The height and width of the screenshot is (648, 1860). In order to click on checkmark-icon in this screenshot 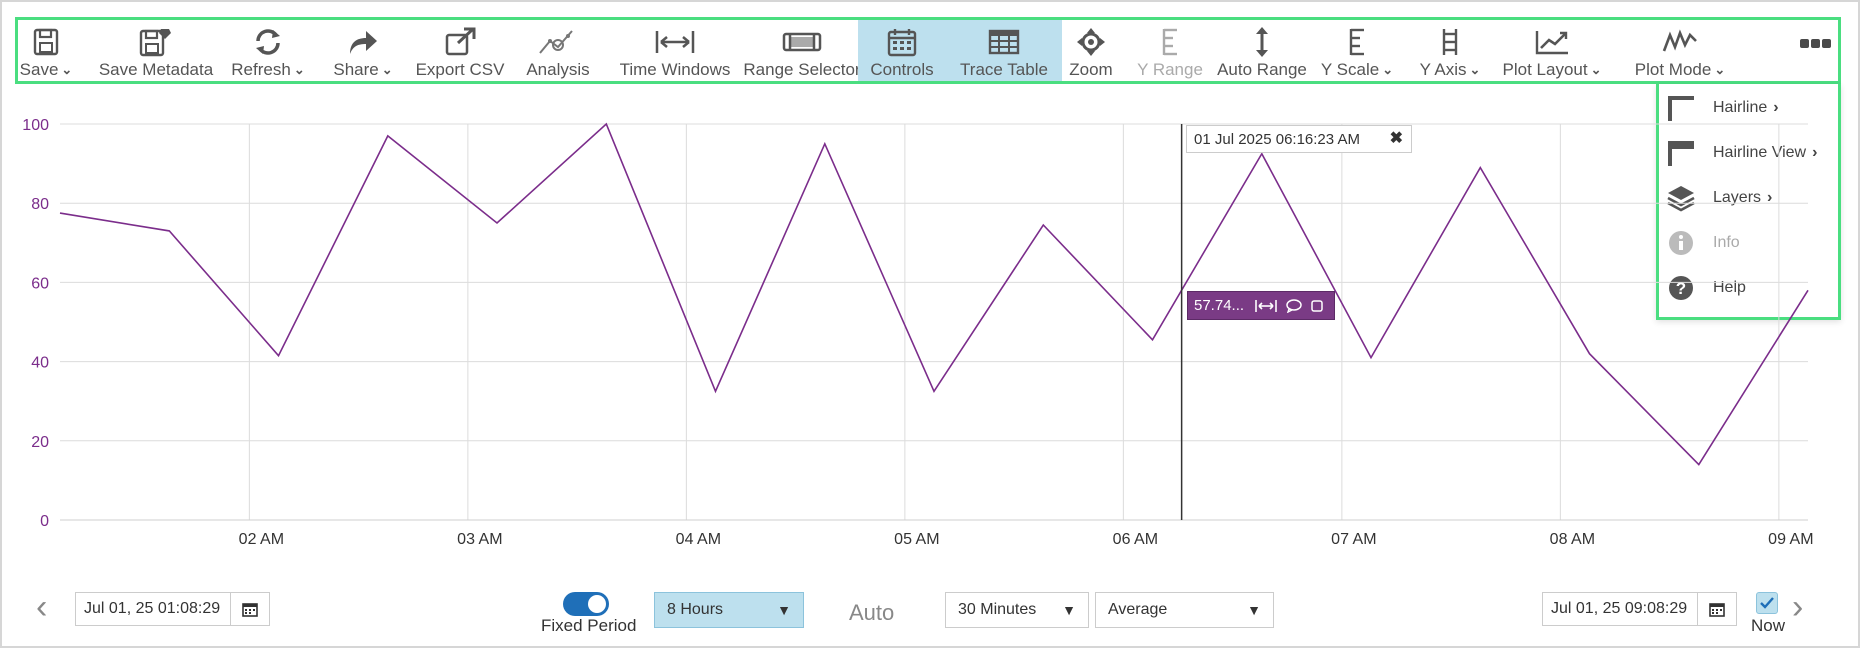, I will do `click(1767, 603)`.